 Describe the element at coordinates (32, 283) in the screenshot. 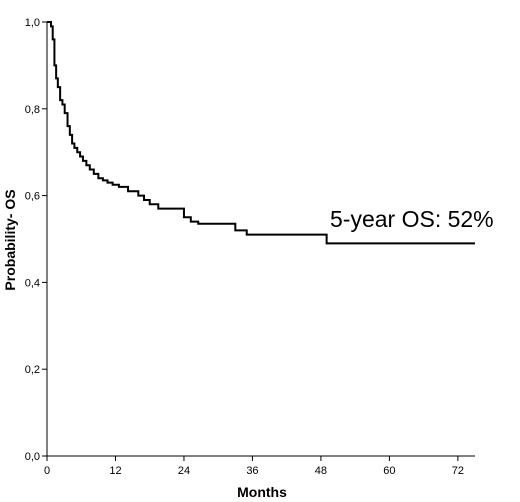

I see `y-tick-label: 0,4` at that location.